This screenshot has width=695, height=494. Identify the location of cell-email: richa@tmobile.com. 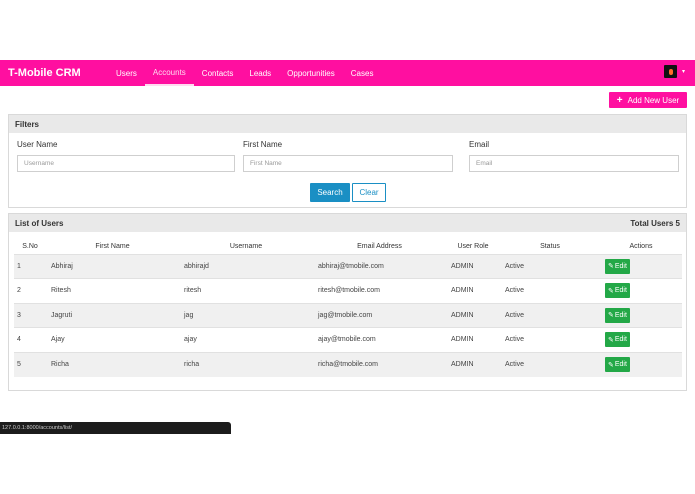
(379, 364).